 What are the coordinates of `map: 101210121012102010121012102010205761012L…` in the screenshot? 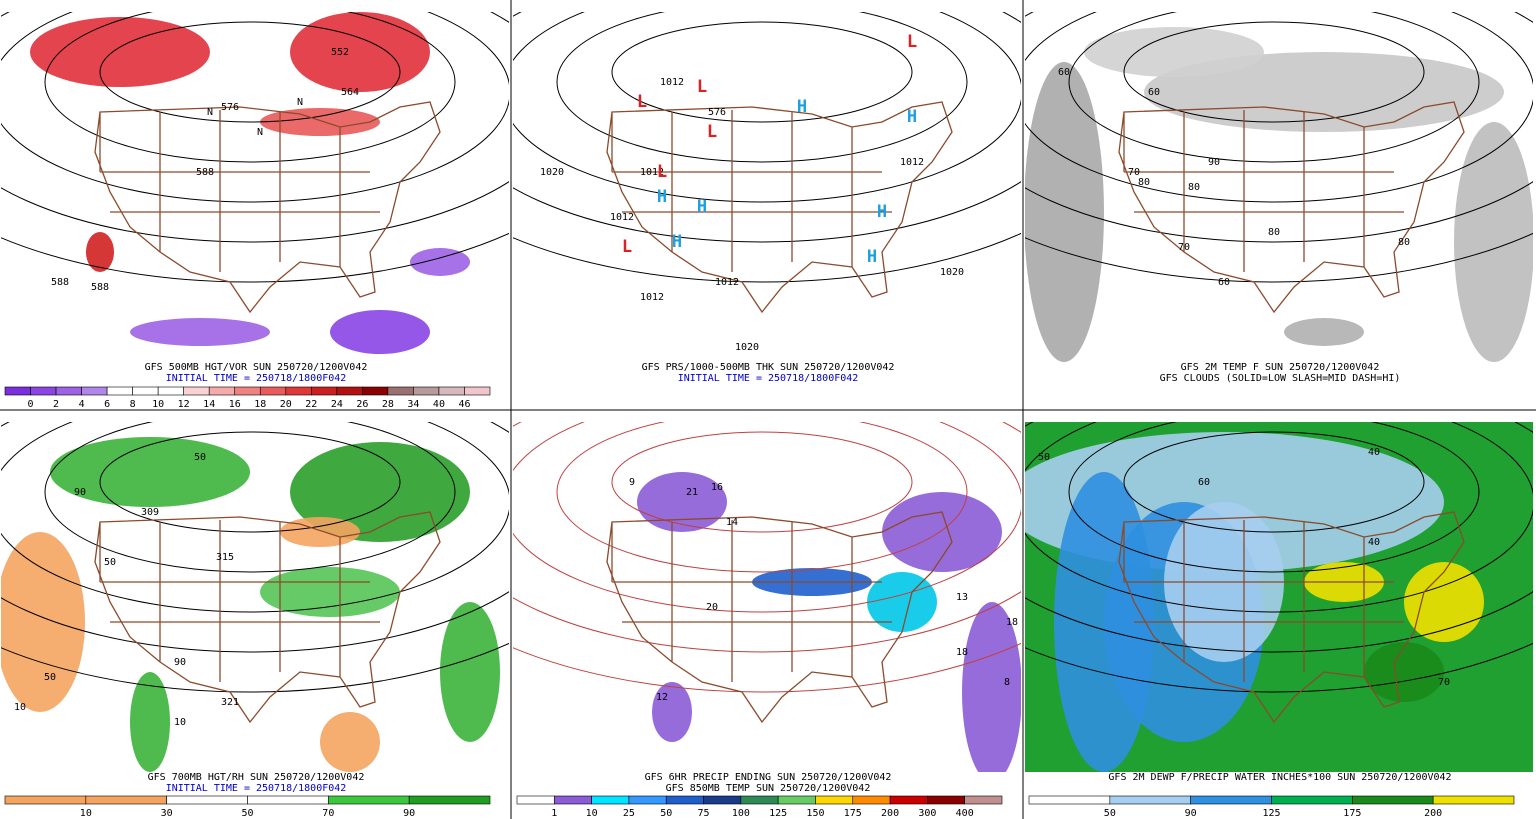 It's located at (767, 187).